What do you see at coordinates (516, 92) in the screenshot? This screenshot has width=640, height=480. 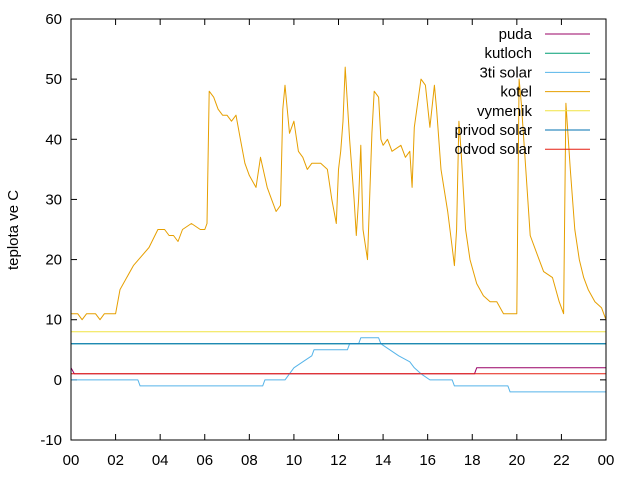 I see `legend-label: kotel` at bounding box center [516, 92].